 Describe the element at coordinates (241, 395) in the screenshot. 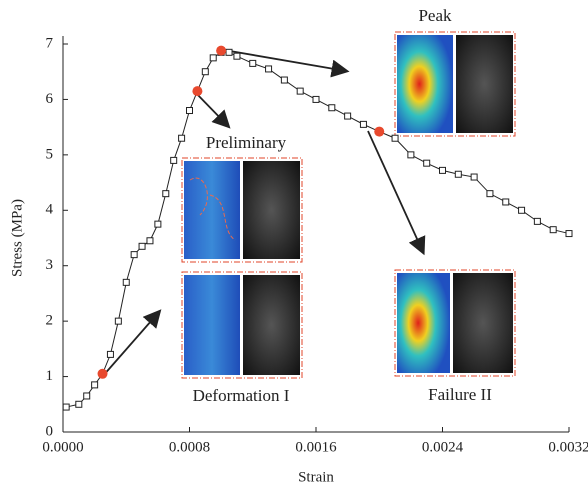

I see `annotation: Deformation I` at that location.